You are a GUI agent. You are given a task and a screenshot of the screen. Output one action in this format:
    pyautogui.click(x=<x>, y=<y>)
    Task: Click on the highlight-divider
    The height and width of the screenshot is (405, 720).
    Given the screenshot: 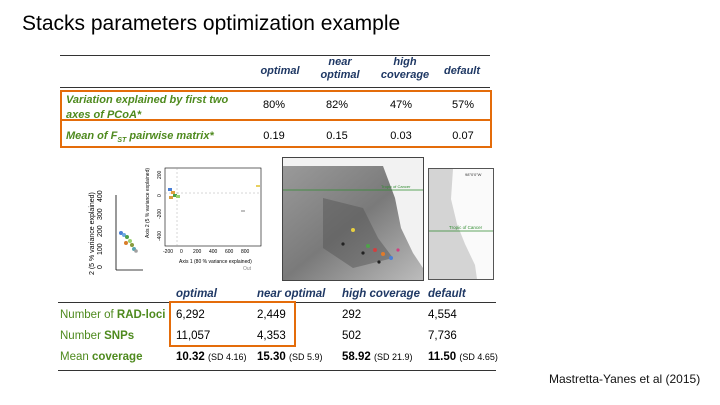 What is the action you would take?
    pyautogui.click(x=276, y=120)
    